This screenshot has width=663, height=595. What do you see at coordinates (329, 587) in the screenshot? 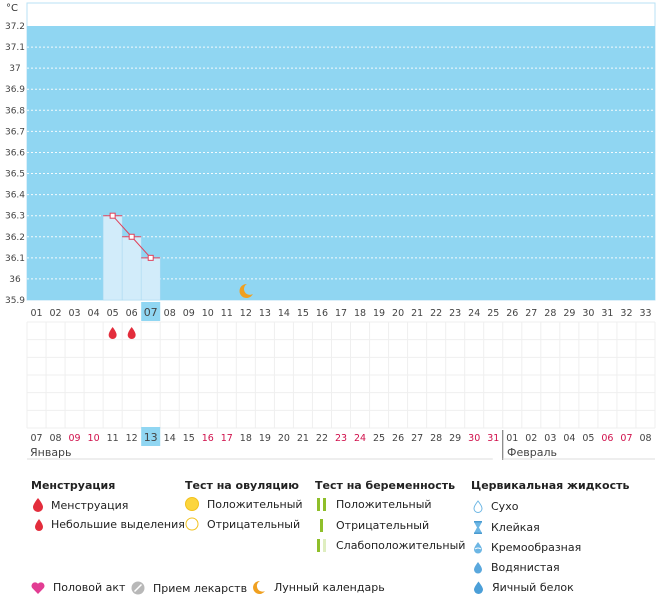
I see `legend-label-moon-calendar: Лунный календарь` at bounding box center [329, 587].